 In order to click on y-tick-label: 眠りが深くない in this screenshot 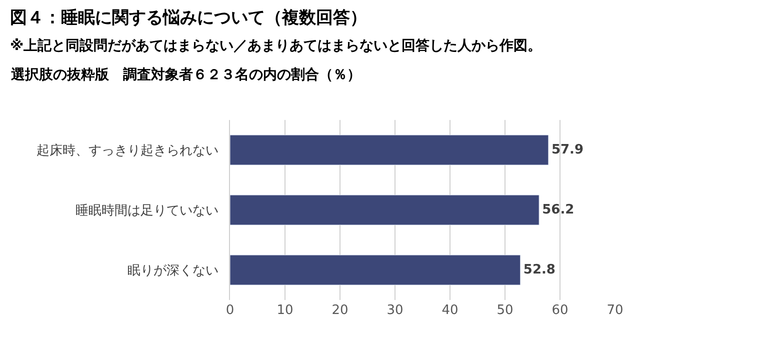, I will do `click(172, 271)`.